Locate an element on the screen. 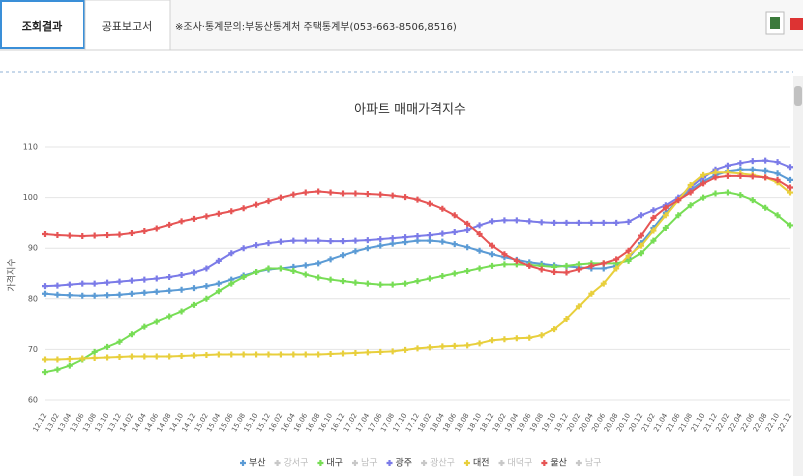 Image resolution: width=803 pixels, height=476 pixels. tab-label: 조회결과 is located at coordinates (42, 26).